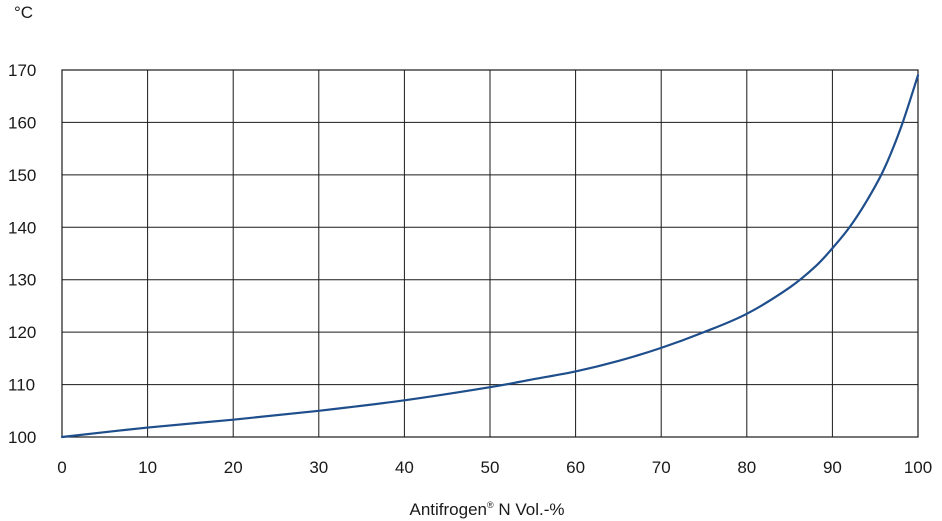 This screenshot has width=942, height=521. I want to click on y-tick-label: 170, so click(22, 70).